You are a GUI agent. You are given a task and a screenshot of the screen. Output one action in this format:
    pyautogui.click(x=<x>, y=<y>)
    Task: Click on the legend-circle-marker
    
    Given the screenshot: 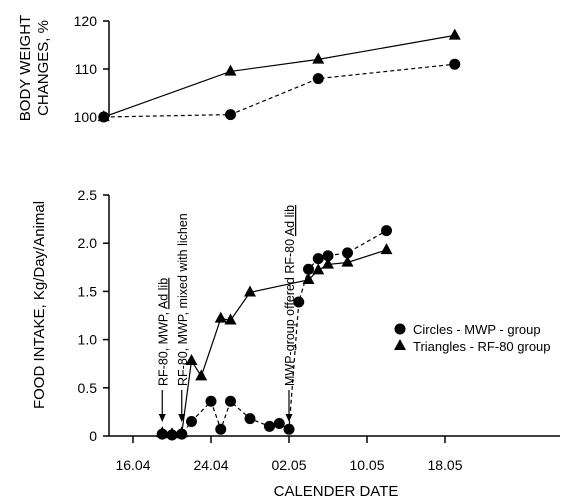 What is the action you would take?
    pyautogui.click(x=400, y=329)
    